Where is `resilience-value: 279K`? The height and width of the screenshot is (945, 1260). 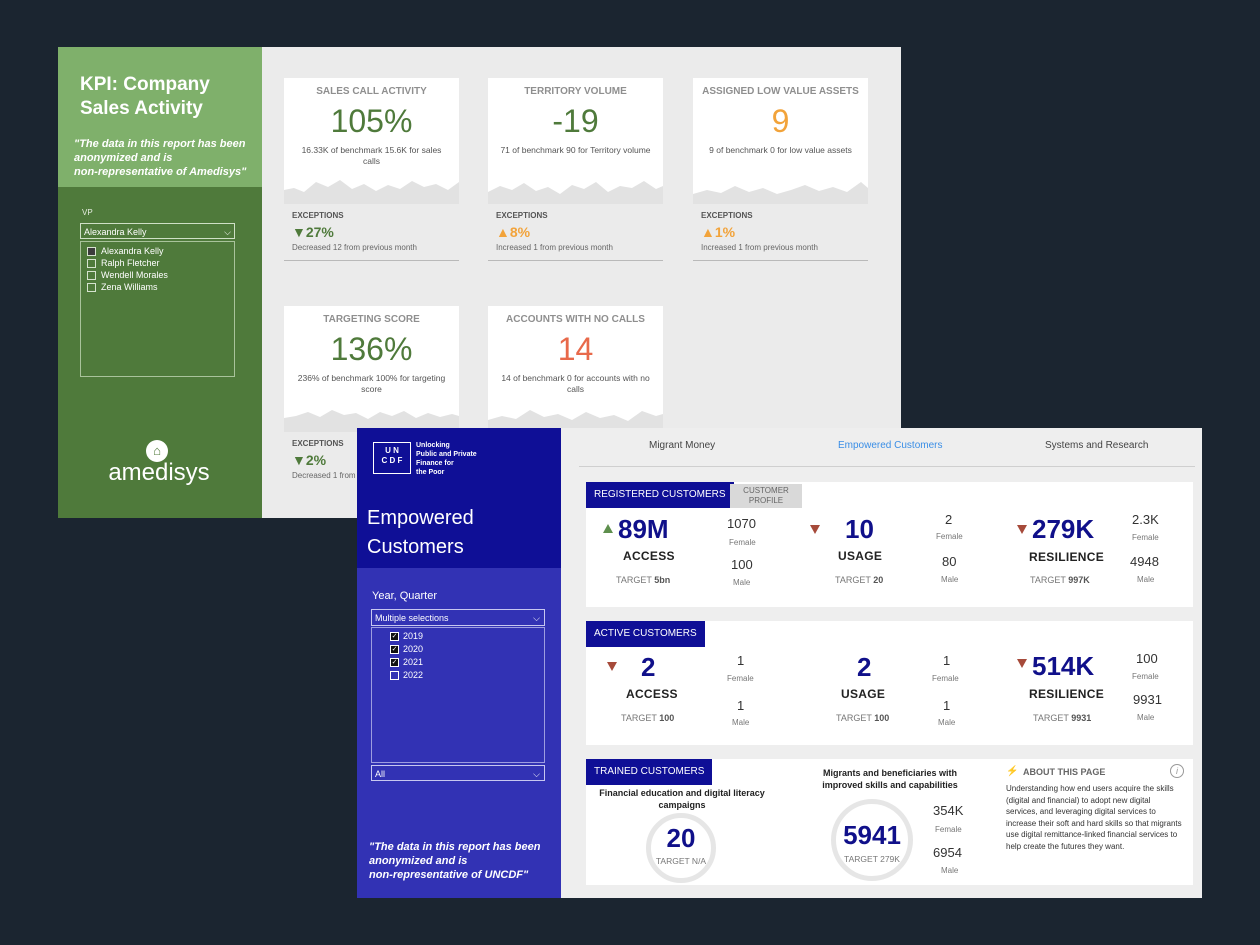 resilience-value: 279K is located at coordinates (1063, 529).